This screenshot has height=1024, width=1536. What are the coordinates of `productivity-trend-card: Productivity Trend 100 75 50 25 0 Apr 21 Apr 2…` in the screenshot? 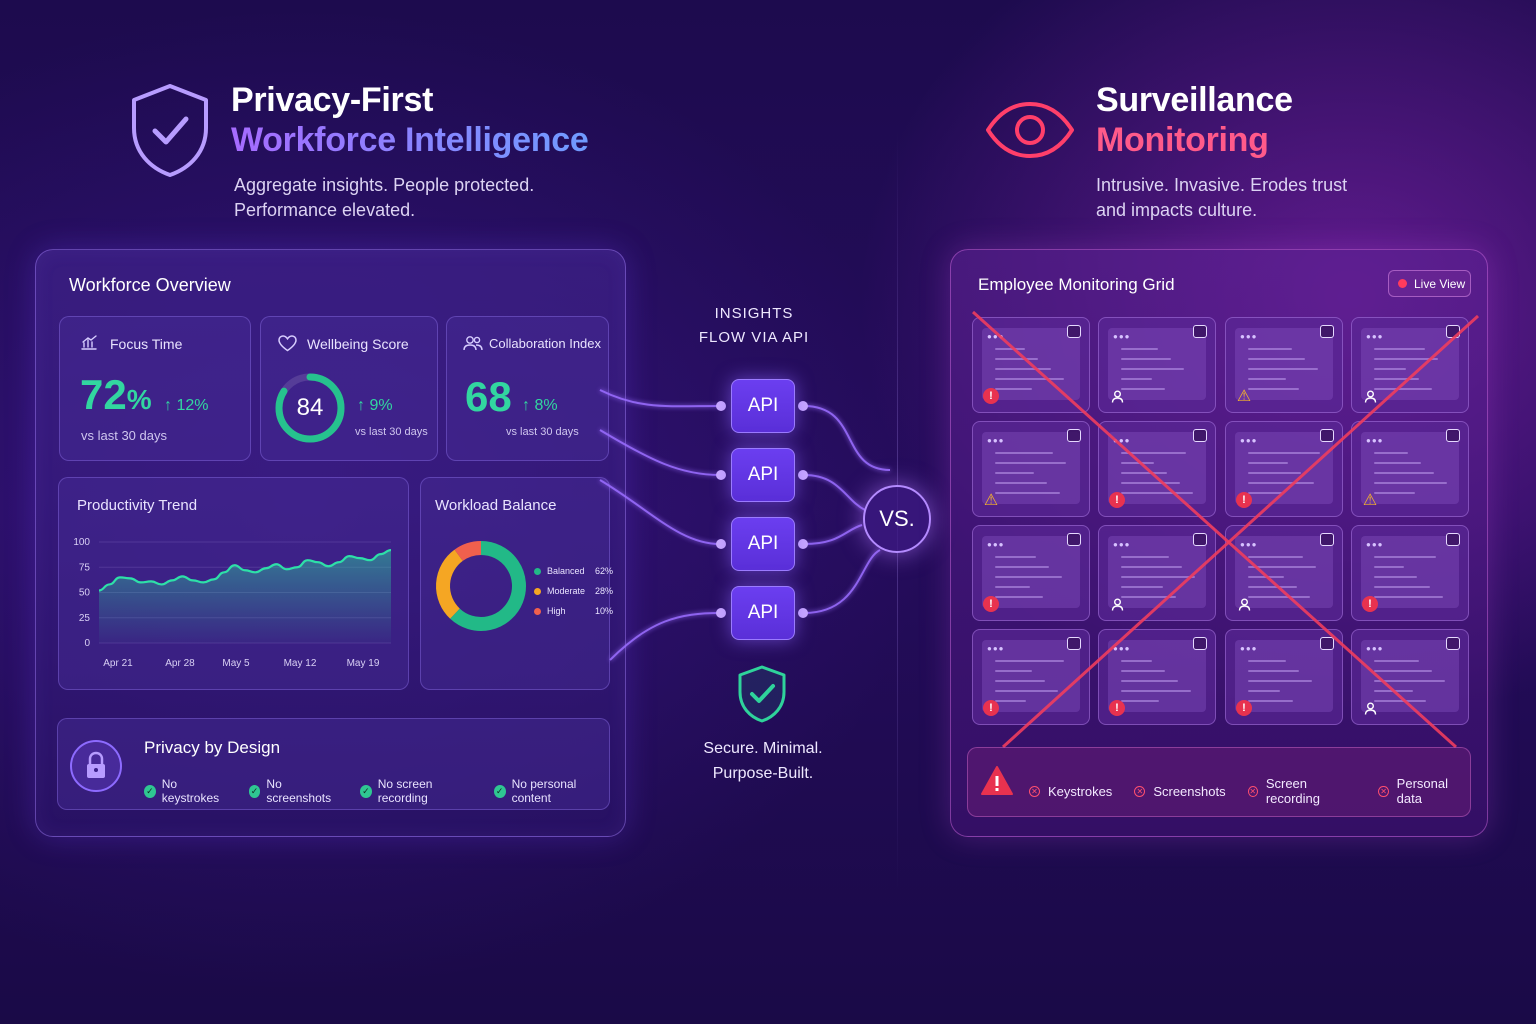 It's located at (233, 583).